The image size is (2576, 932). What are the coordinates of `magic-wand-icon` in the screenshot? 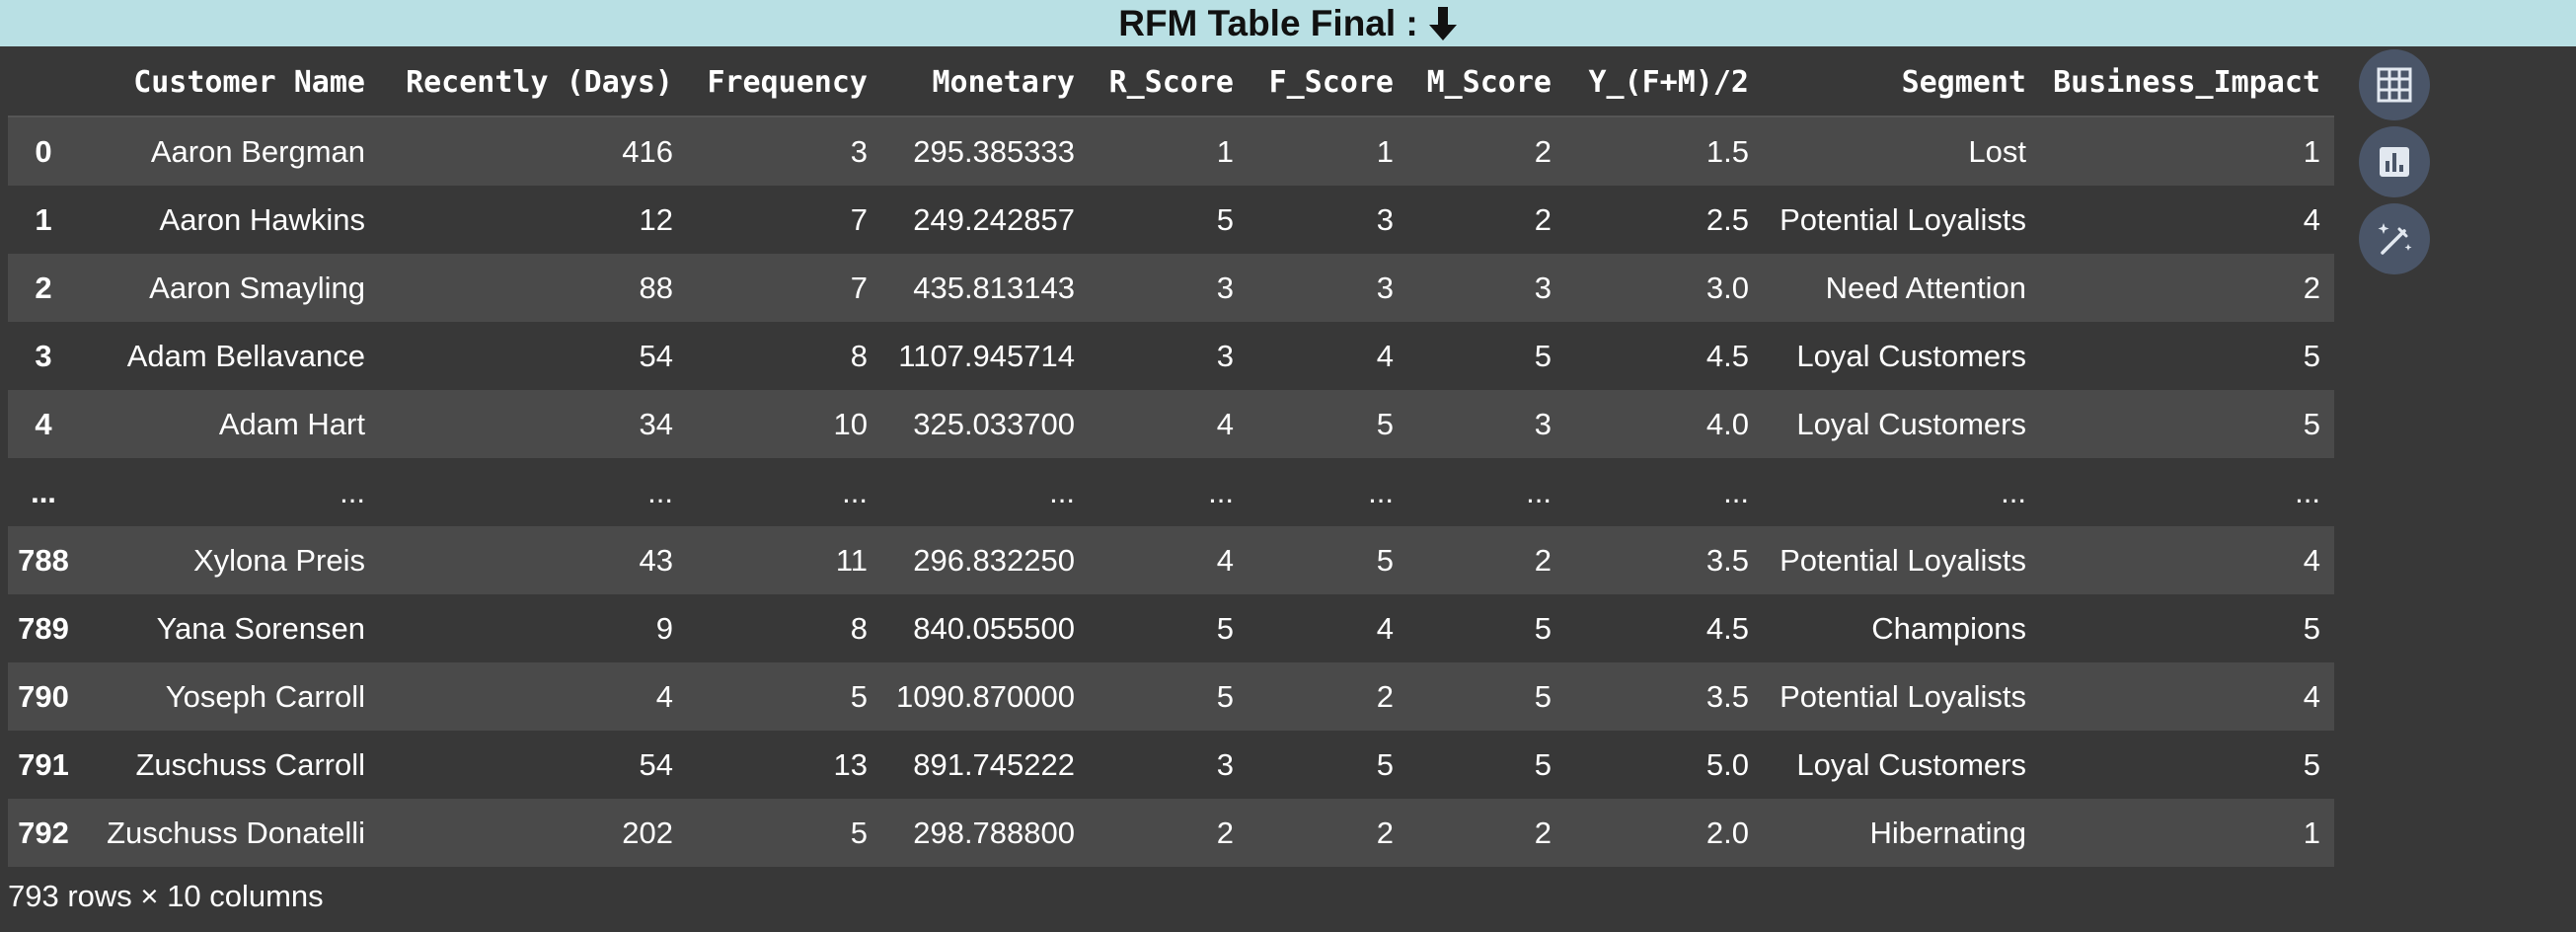 It's located at (2395, 239).